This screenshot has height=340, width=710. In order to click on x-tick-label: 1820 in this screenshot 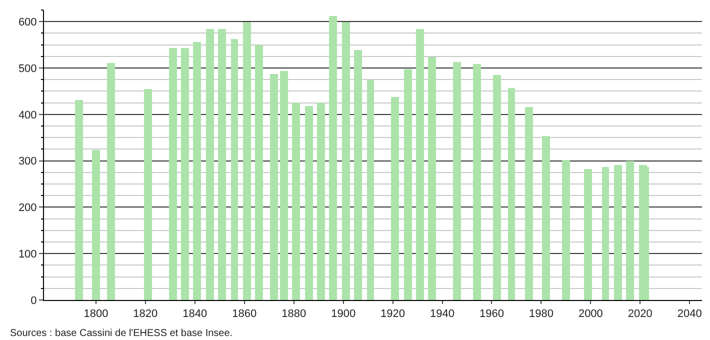, I will do `click(145, 314)`.